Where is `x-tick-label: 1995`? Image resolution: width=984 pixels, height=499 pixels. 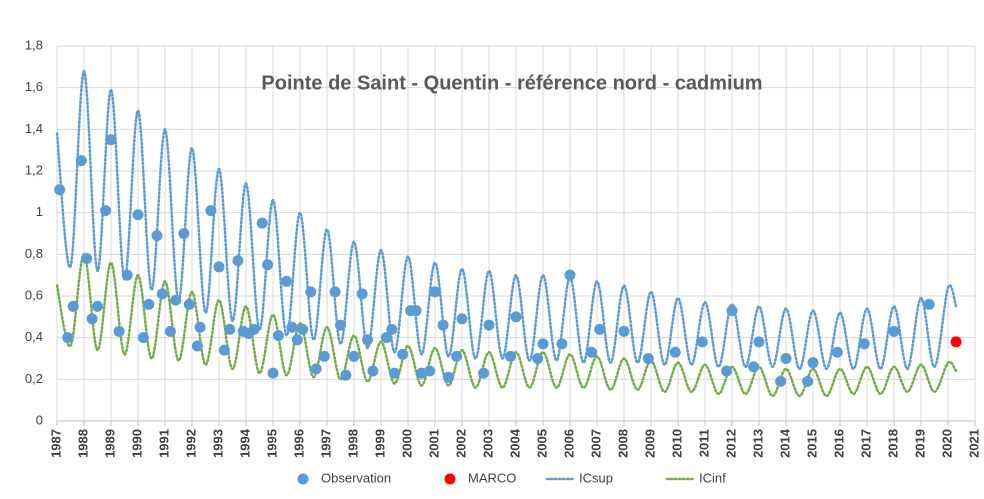 x-tick-label: 1995 is located at coordinates (271, 443).